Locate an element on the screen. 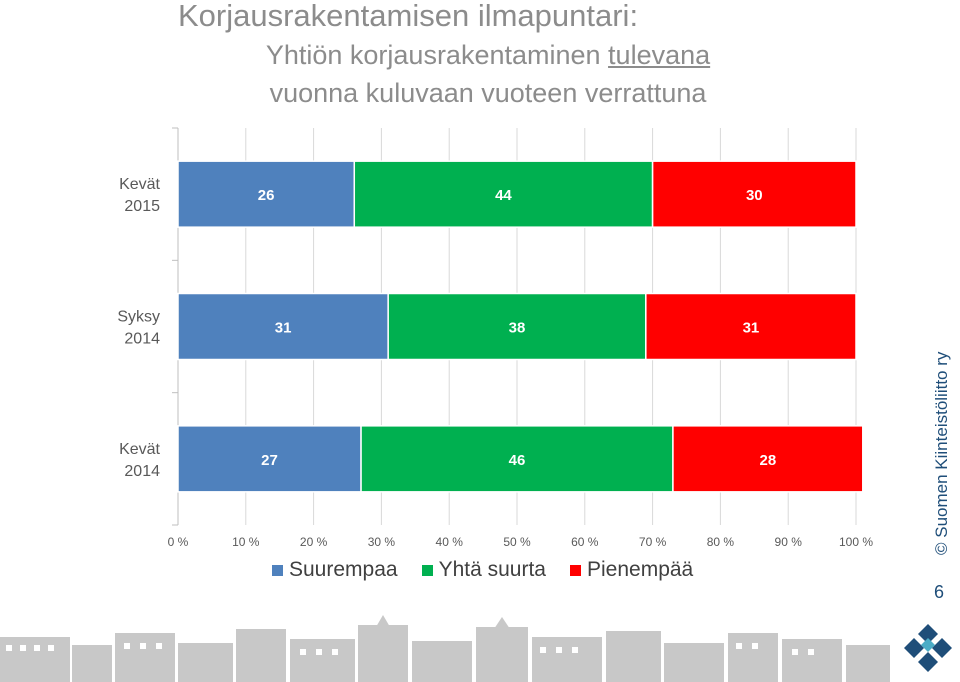 This screenshot has width=960, height=682. subtitle-line2: vuonna kuluvaan vuoteen verrattuna is located at coordinates (488, 93).